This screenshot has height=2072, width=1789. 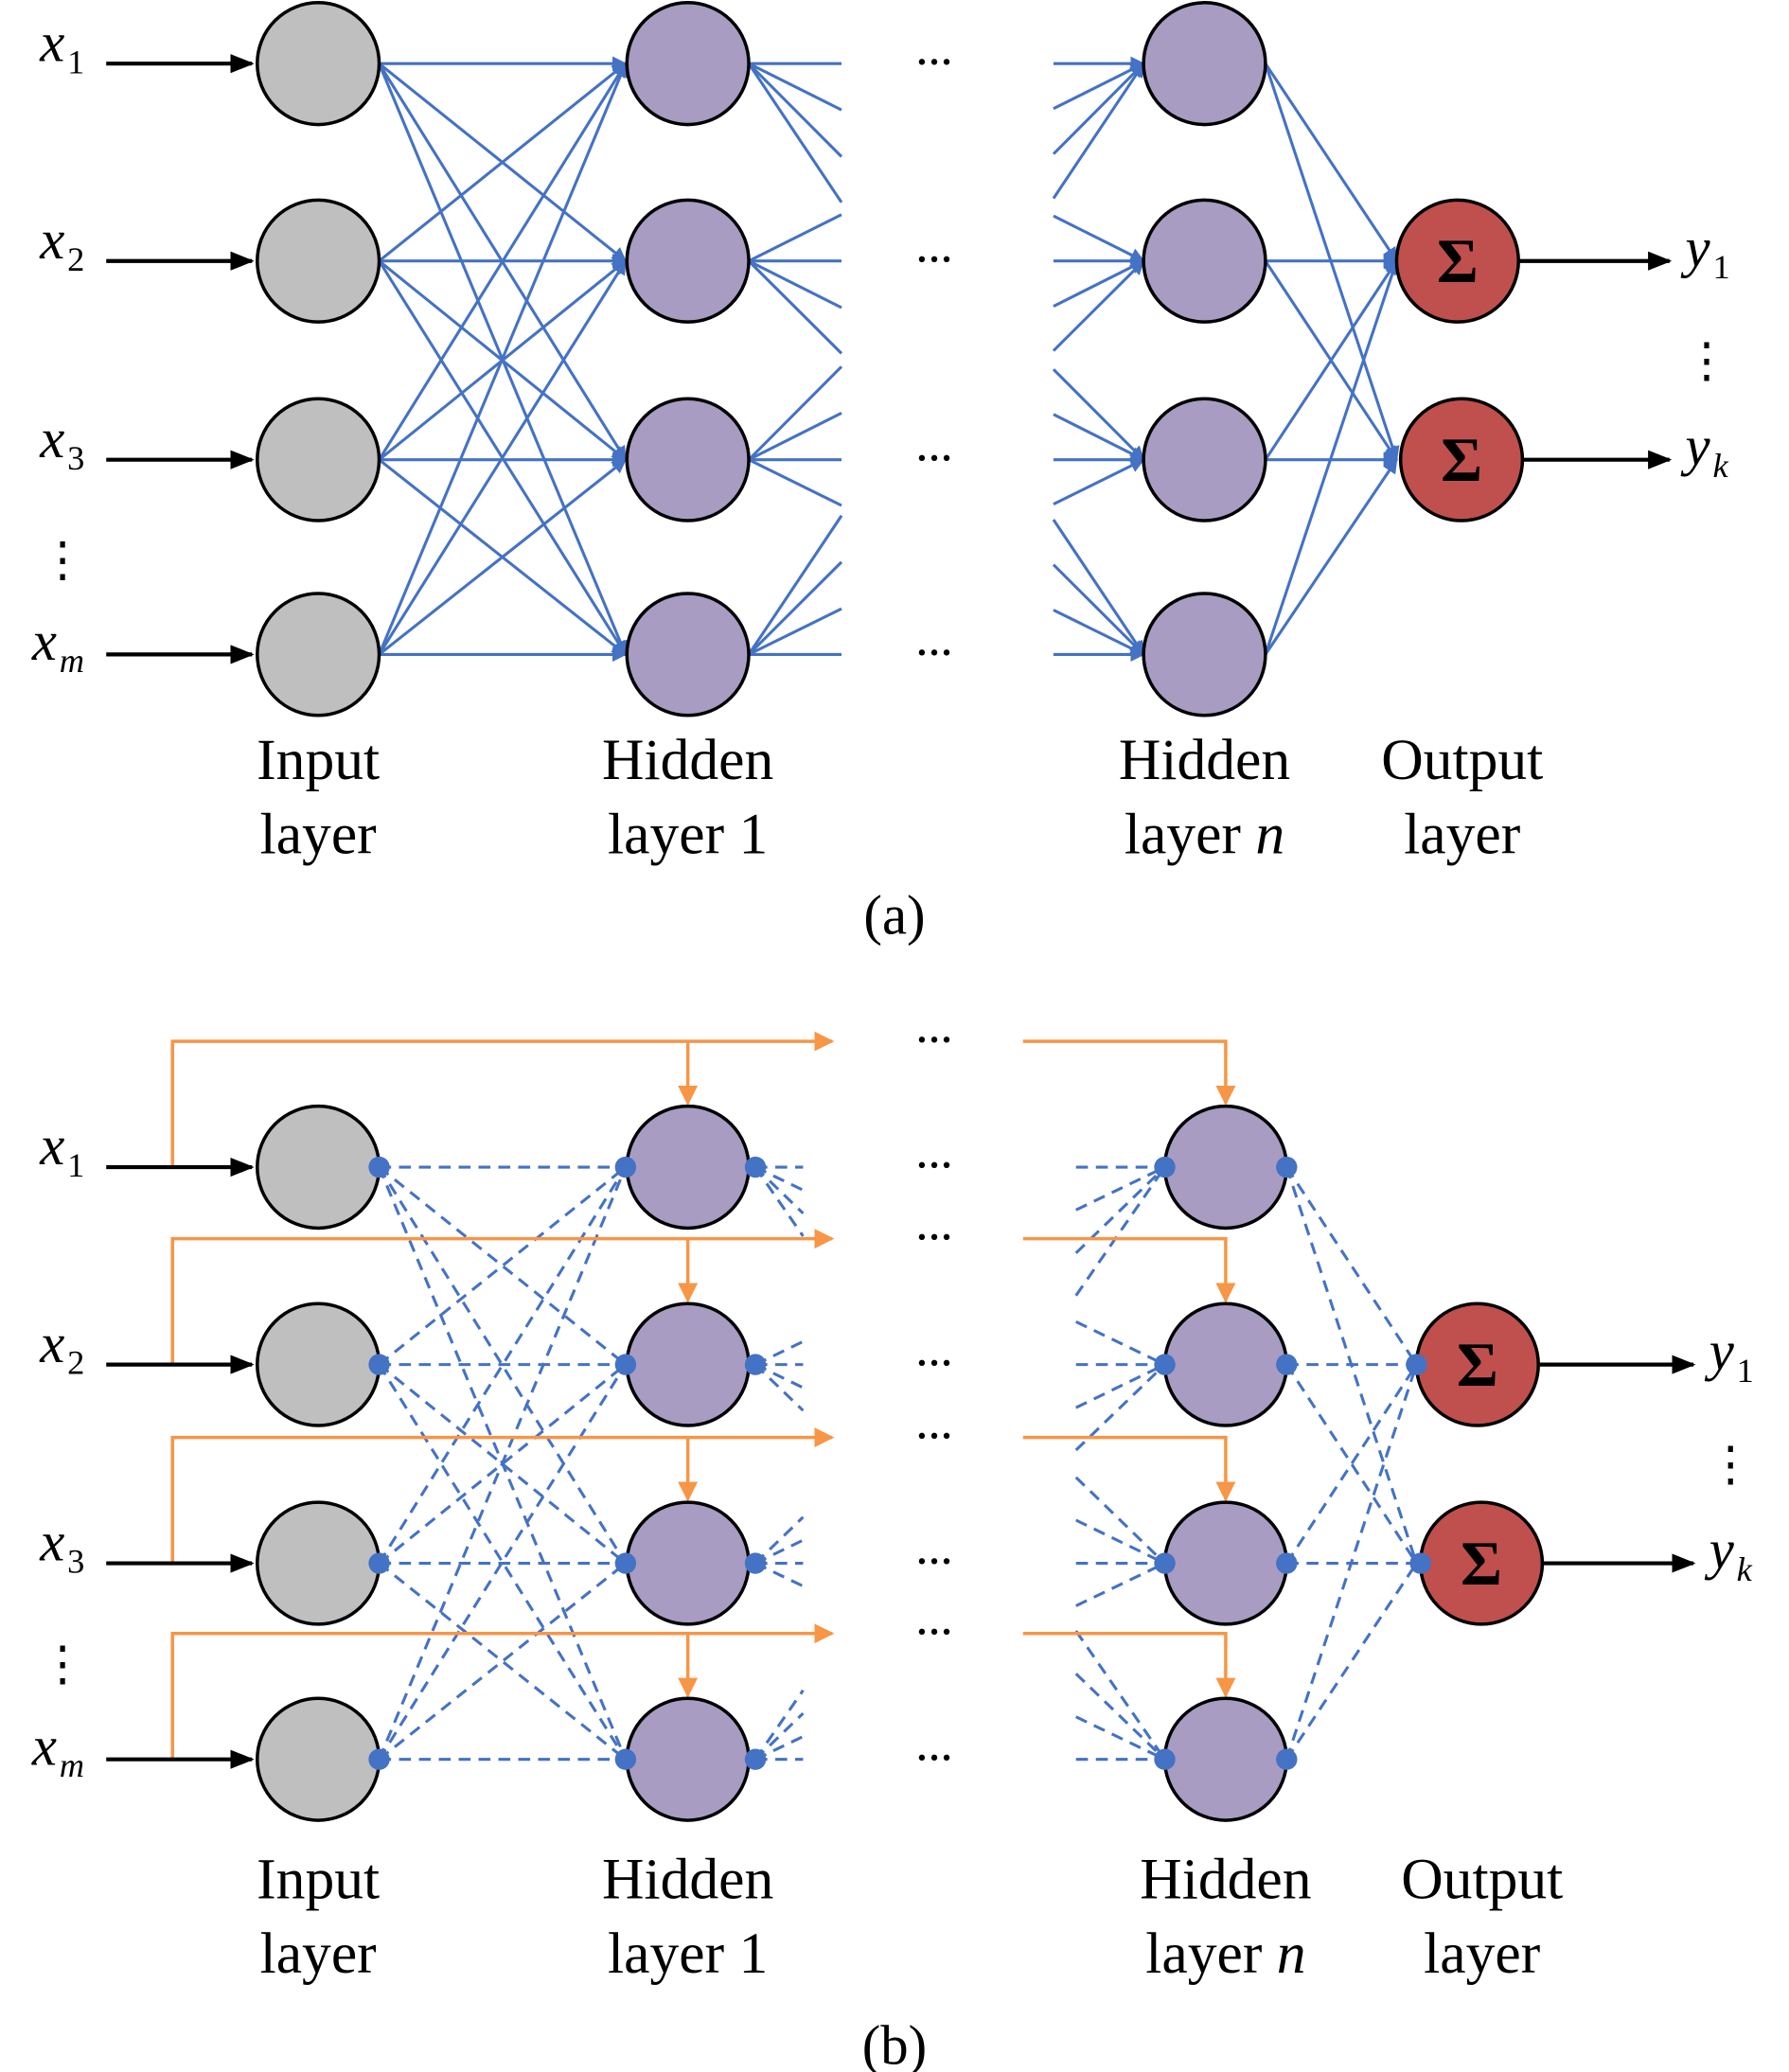 I want to click on label-input-layer-line1: Input, so click(x=319, y=760).